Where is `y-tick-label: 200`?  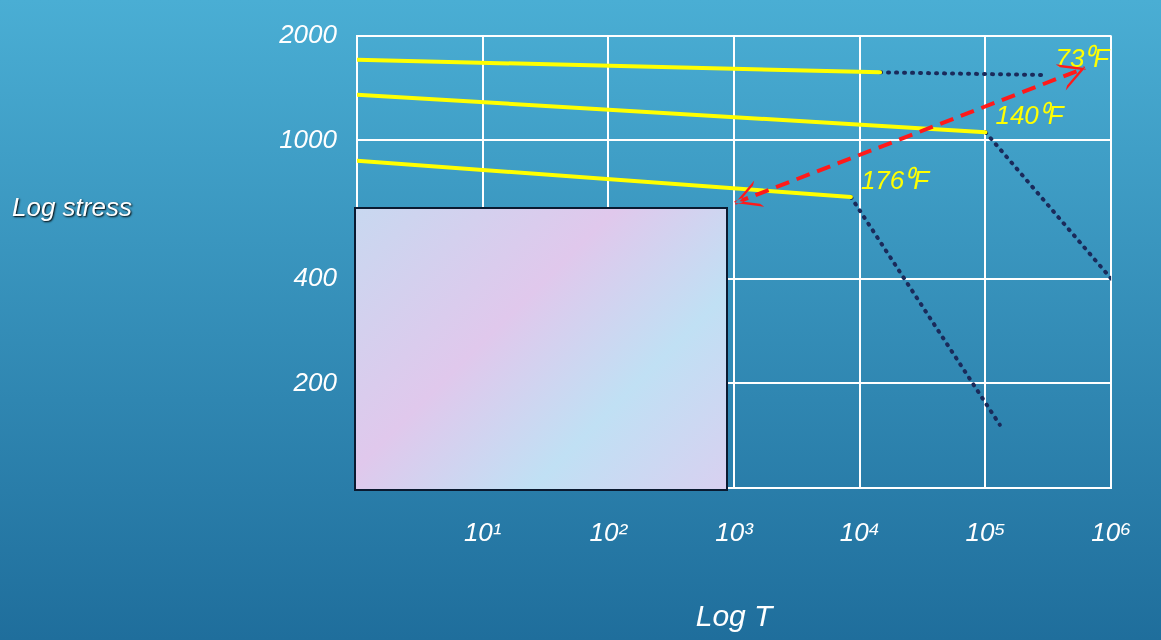 y-tick-label: 200 is located at coordinates (315, 381).